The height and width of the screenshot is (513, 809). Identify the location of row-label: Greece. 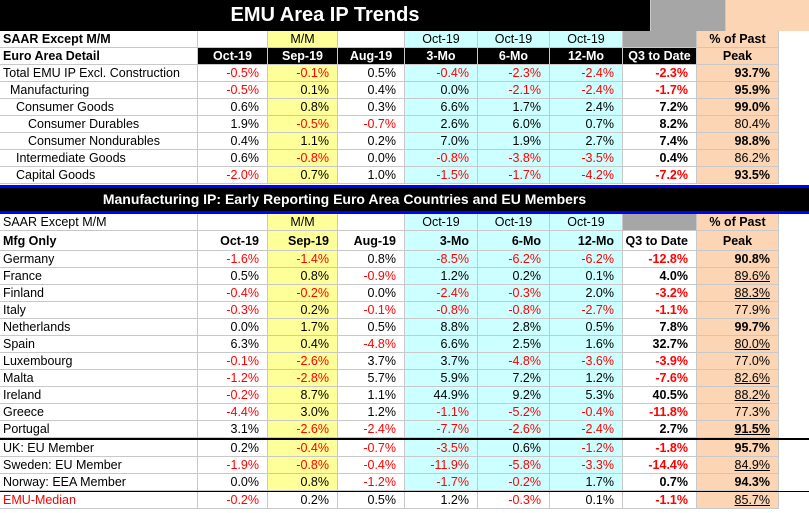
(99, 412).